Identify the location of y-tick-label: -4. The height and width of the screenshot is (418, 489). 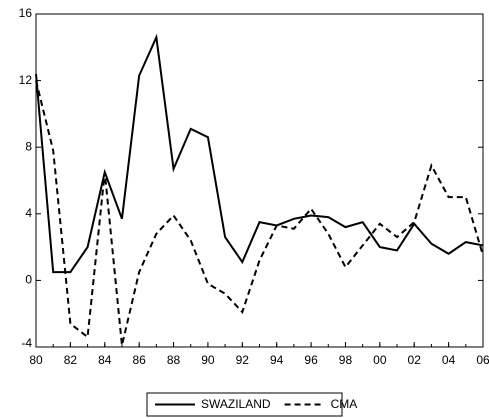
(26, 343).